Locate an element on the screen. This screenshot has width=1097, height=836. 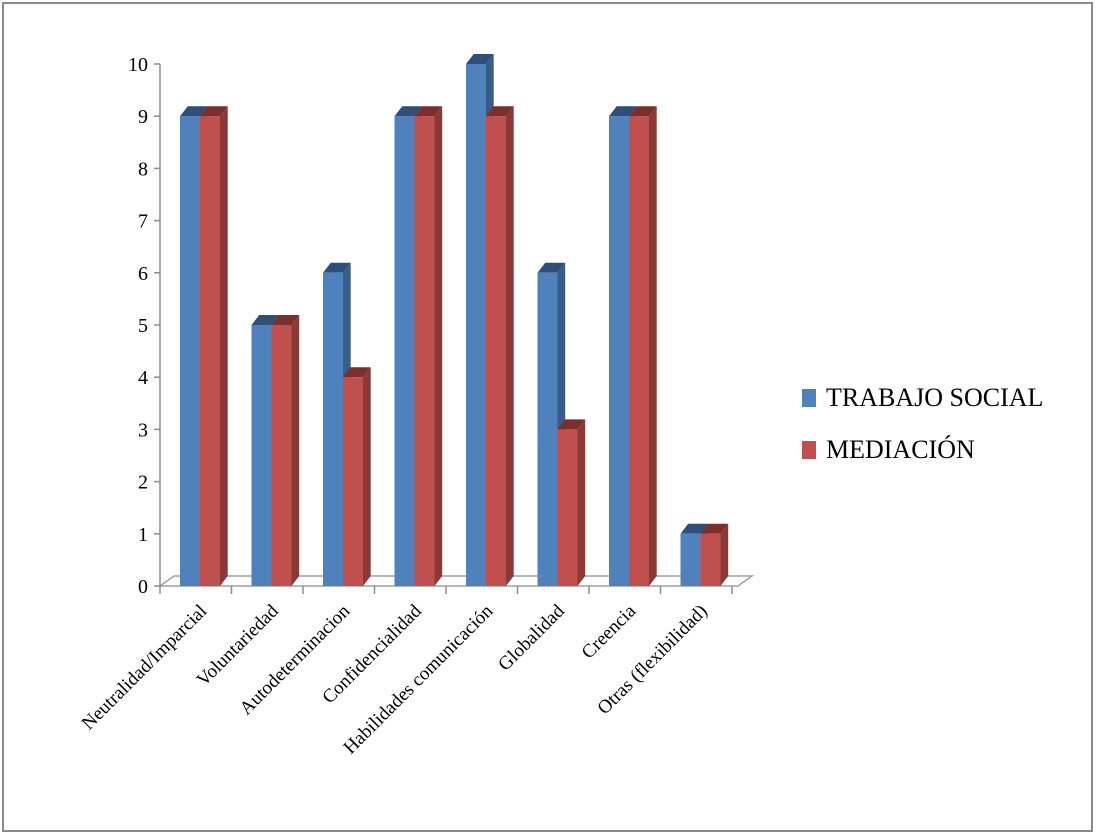
legend-label-mediacion: MEDIACIÓN is located at coordinates (900, 449).